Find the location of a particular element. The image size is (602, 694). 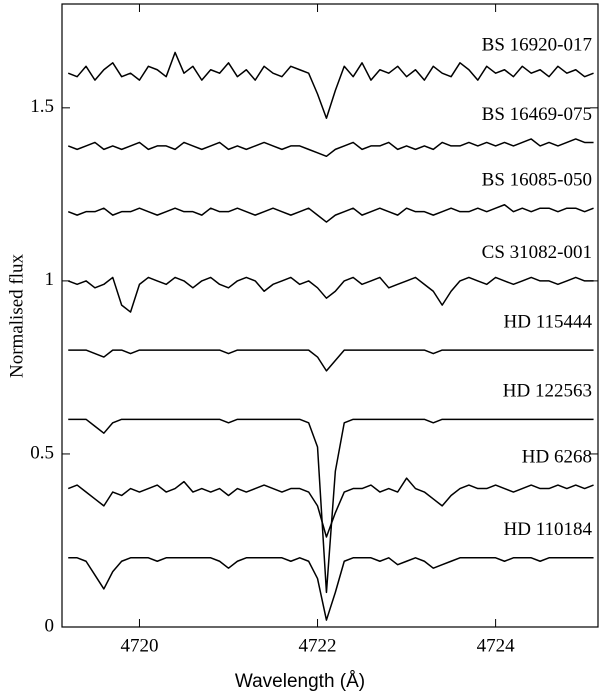

y-tick-label: 0.5 is located at coordinates (42, 452).